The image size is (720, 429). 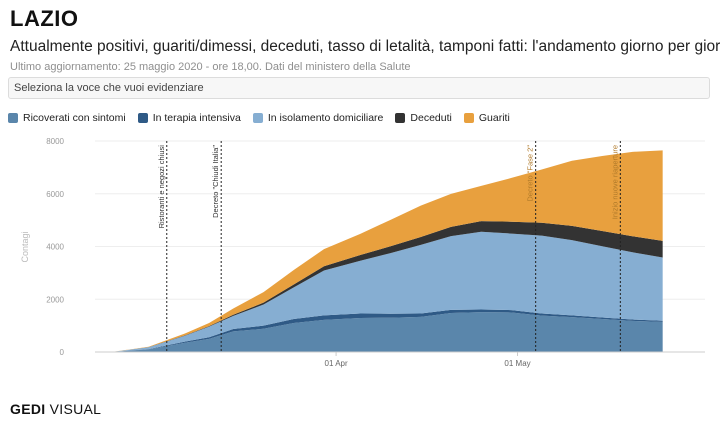 I want to click on annotation-label-2: Decreto "Chiudi Italia", so click(x=215, y=181).